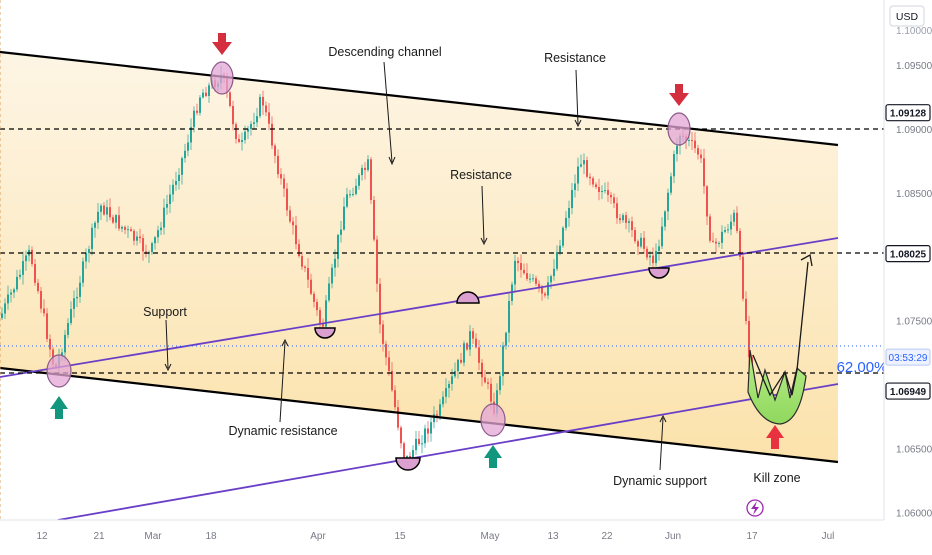  Describe the element at coordinates (914, 513) in the screenshot. I see `y-tick-label: 1.06000` at that location.